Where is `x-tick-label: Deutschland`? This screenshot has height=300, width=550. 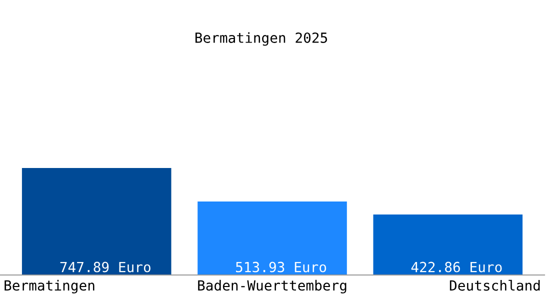 x-tick-label: Deutschland is located at coordinates (495, 285).